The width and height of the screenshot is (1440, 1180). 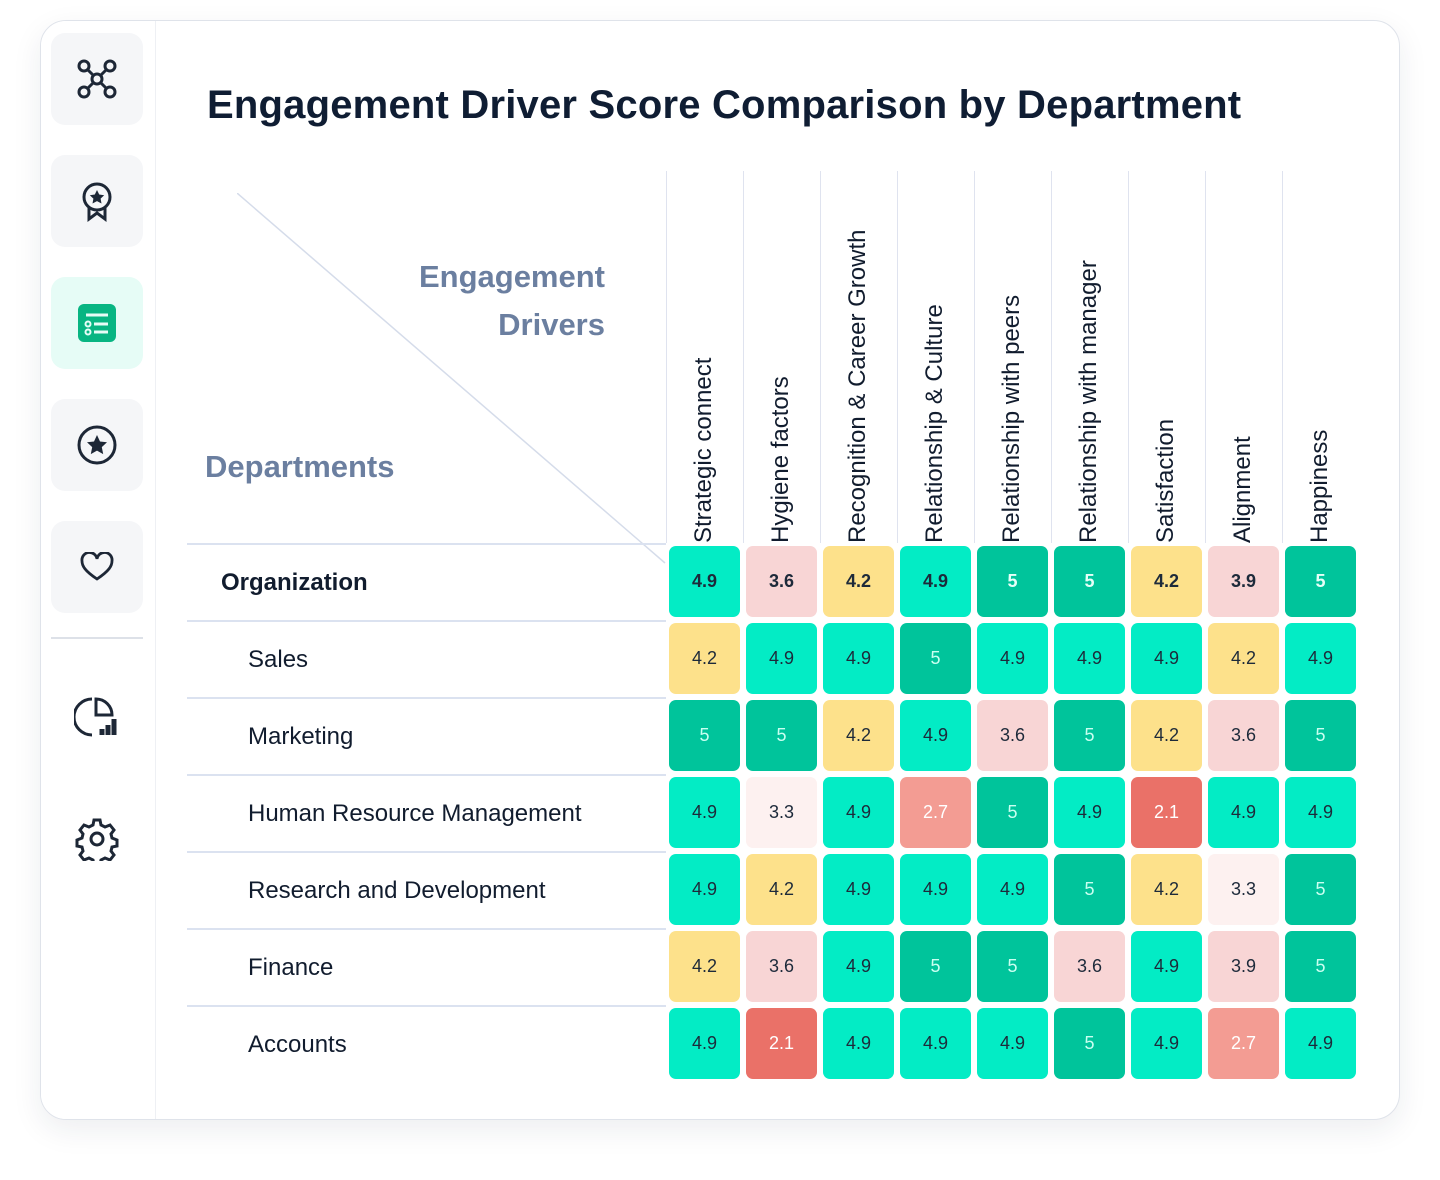 What do you see at coordinates (426, 889) in the screenshot?
I see `row-label: Research and Development` at bounding box center [426, 889].